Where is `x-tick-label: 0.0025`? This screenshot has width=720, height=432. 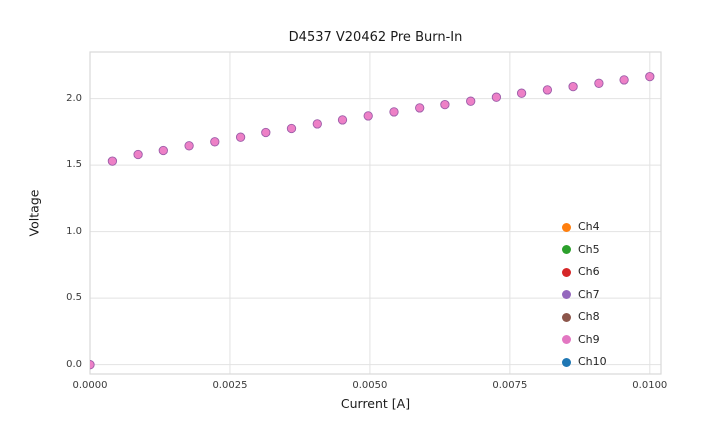
x-tick-label: 0.0025 is located at coordinates (230, 385).